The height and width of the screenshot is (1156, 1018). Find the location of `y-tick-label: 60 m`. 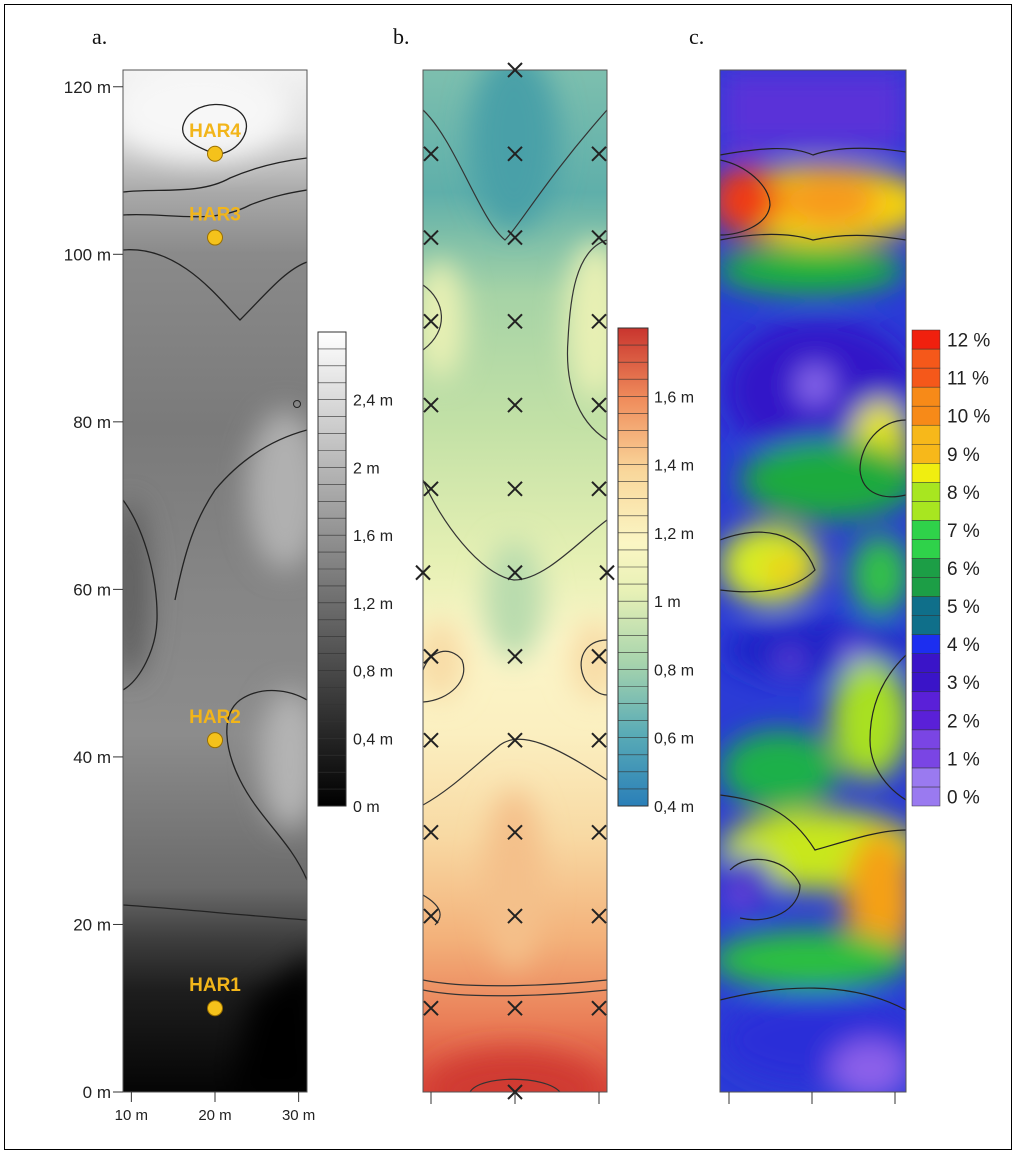

y-tick-label: 60 m is located at coordinates (92, 589).